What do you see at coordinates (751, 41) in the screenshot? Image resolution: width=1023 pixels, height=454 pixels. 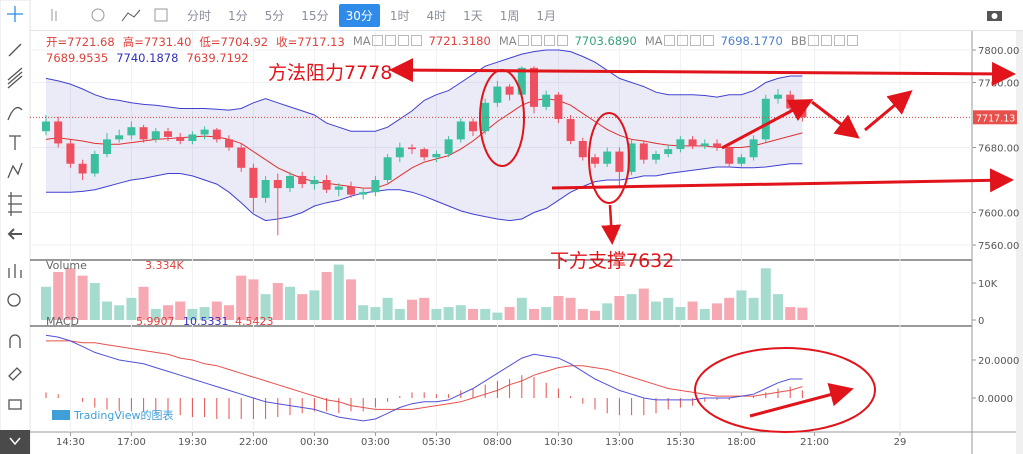 I see `indicator-value: 7698.1770` at bounding box center [751, 41].